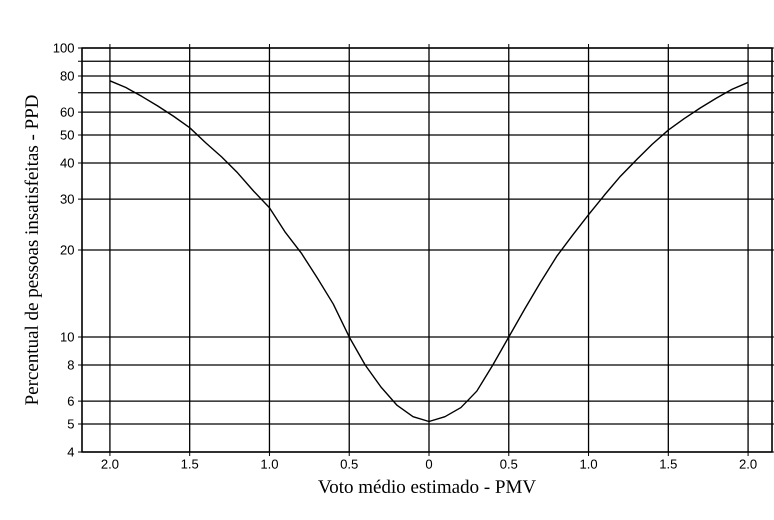  What do you see at coordinates (67, 199) in the screenshot?
I see `y-tick-label: 30` at bounding box center [67, 199].